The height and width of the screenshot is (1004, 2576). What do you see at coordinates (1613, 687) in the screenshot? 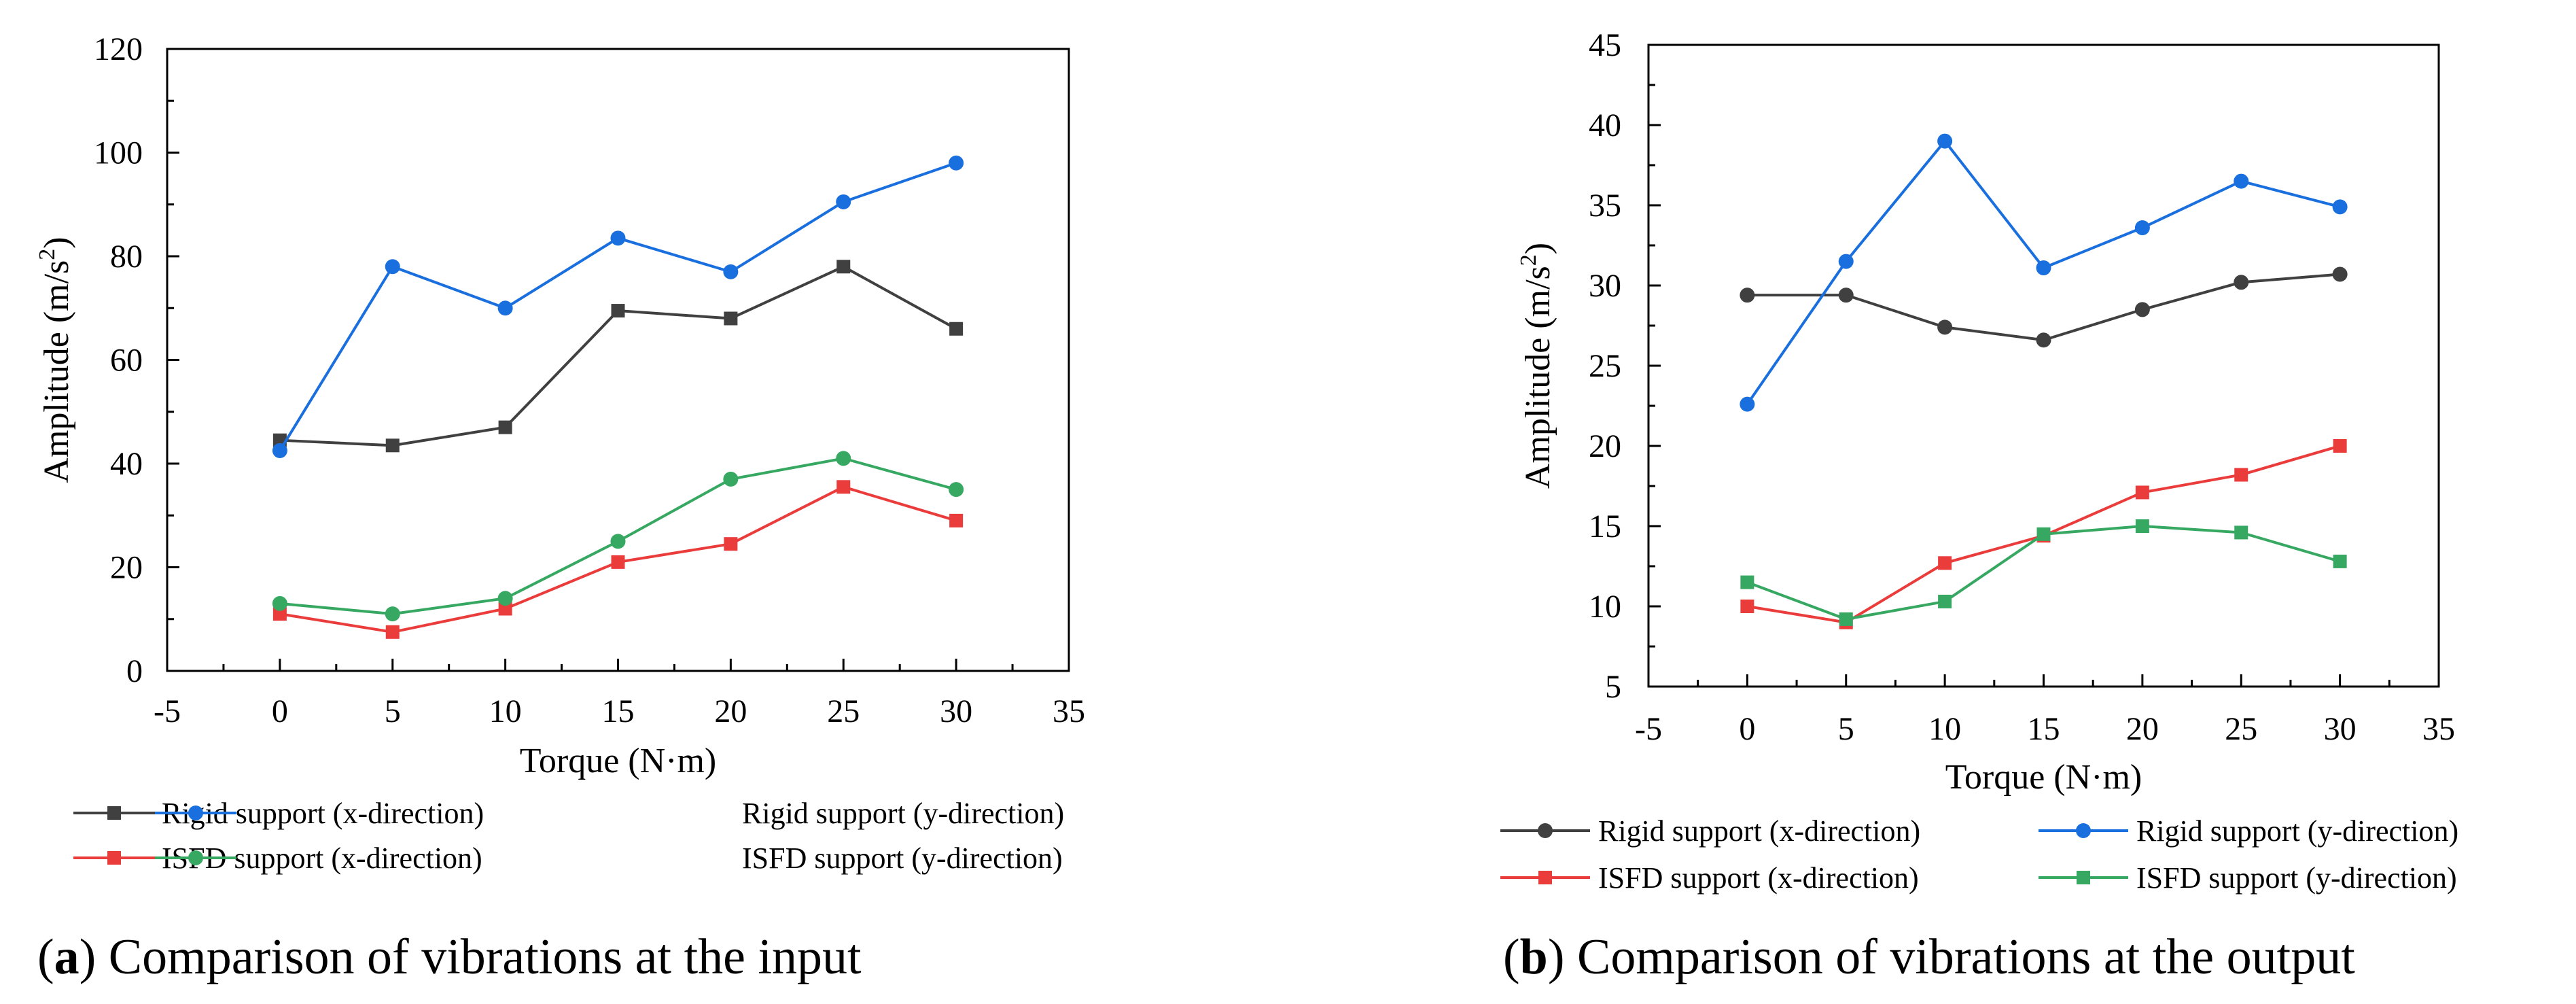
I see `y-tick-label: 5` at bounding box center [1613, 687].